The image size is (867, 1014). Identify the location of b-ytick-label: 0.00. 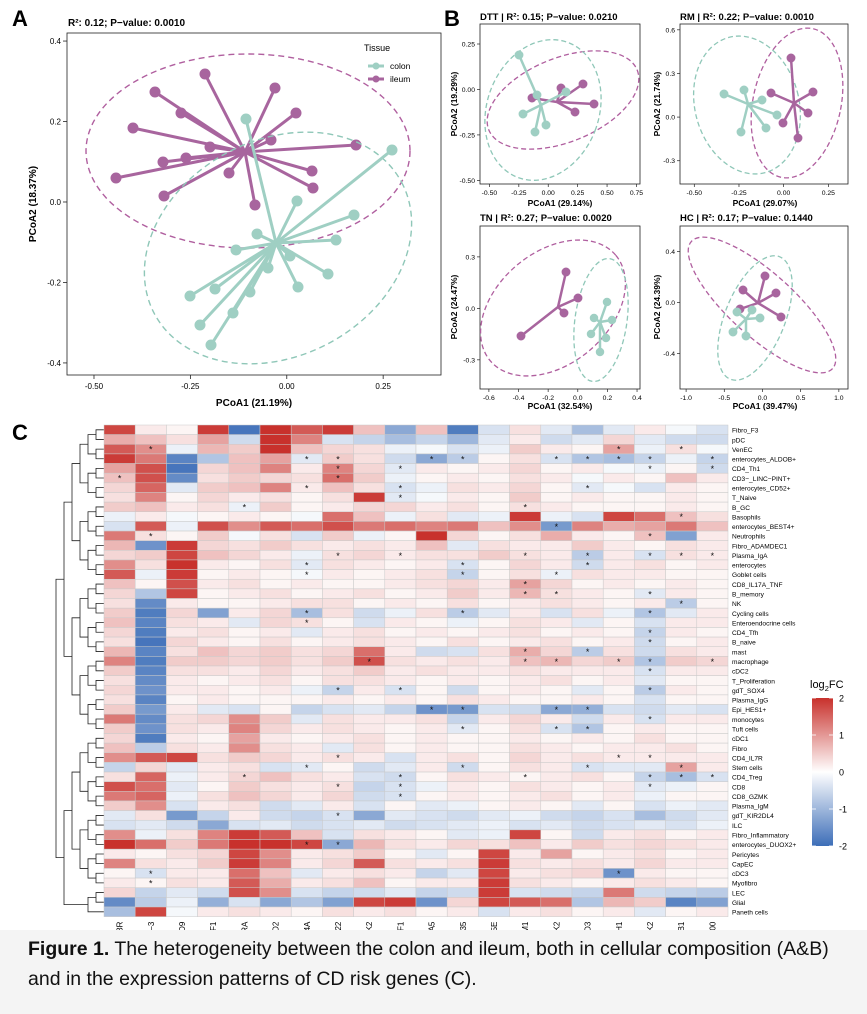
(468, 90).